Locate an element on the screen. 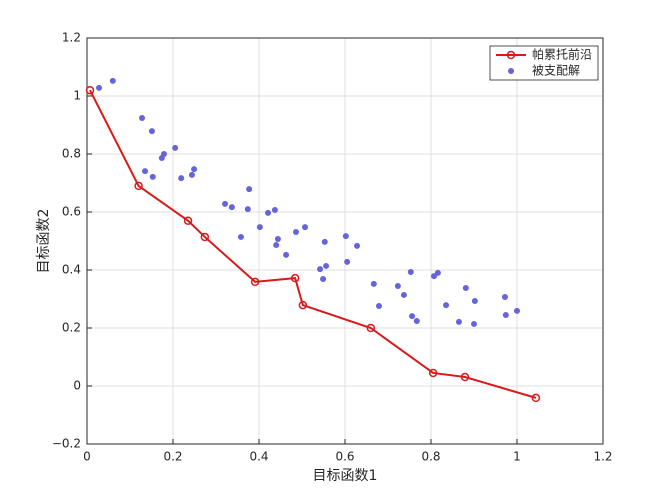 The width and height of the screenshot is (667, 500). x-tick-label: 0 is located at coordinates (87, 457).